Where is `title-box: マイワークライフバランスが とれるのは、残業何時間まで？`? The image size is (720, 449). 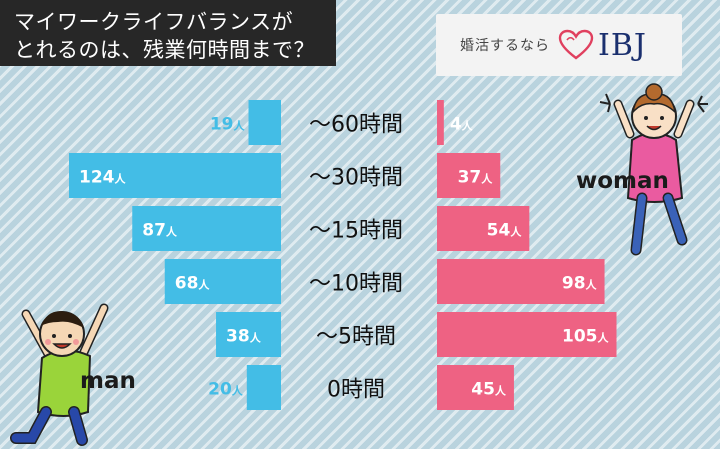
title-box: マイワークライフバランスが とれるのは、残業何時間まで？ is located at coordinates (168, 33).